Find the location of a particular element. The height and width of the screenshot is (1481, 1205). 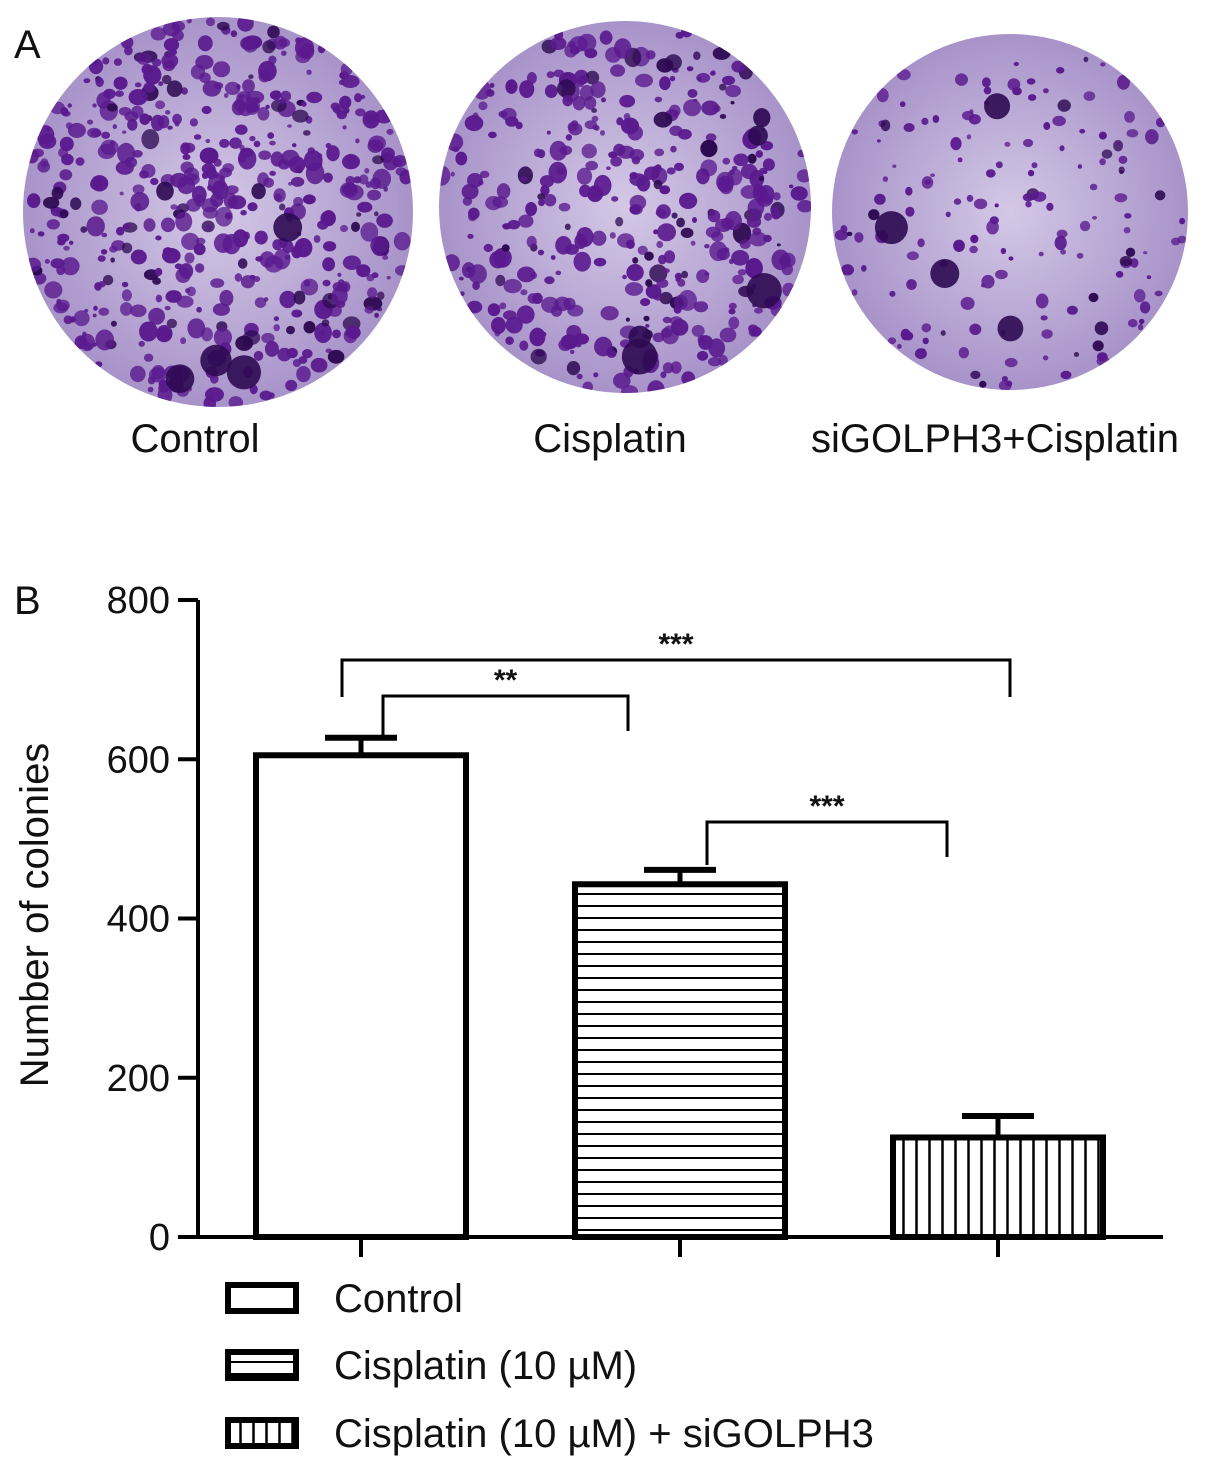

y-tick-label: 600 is located at coordinates (138, 760).